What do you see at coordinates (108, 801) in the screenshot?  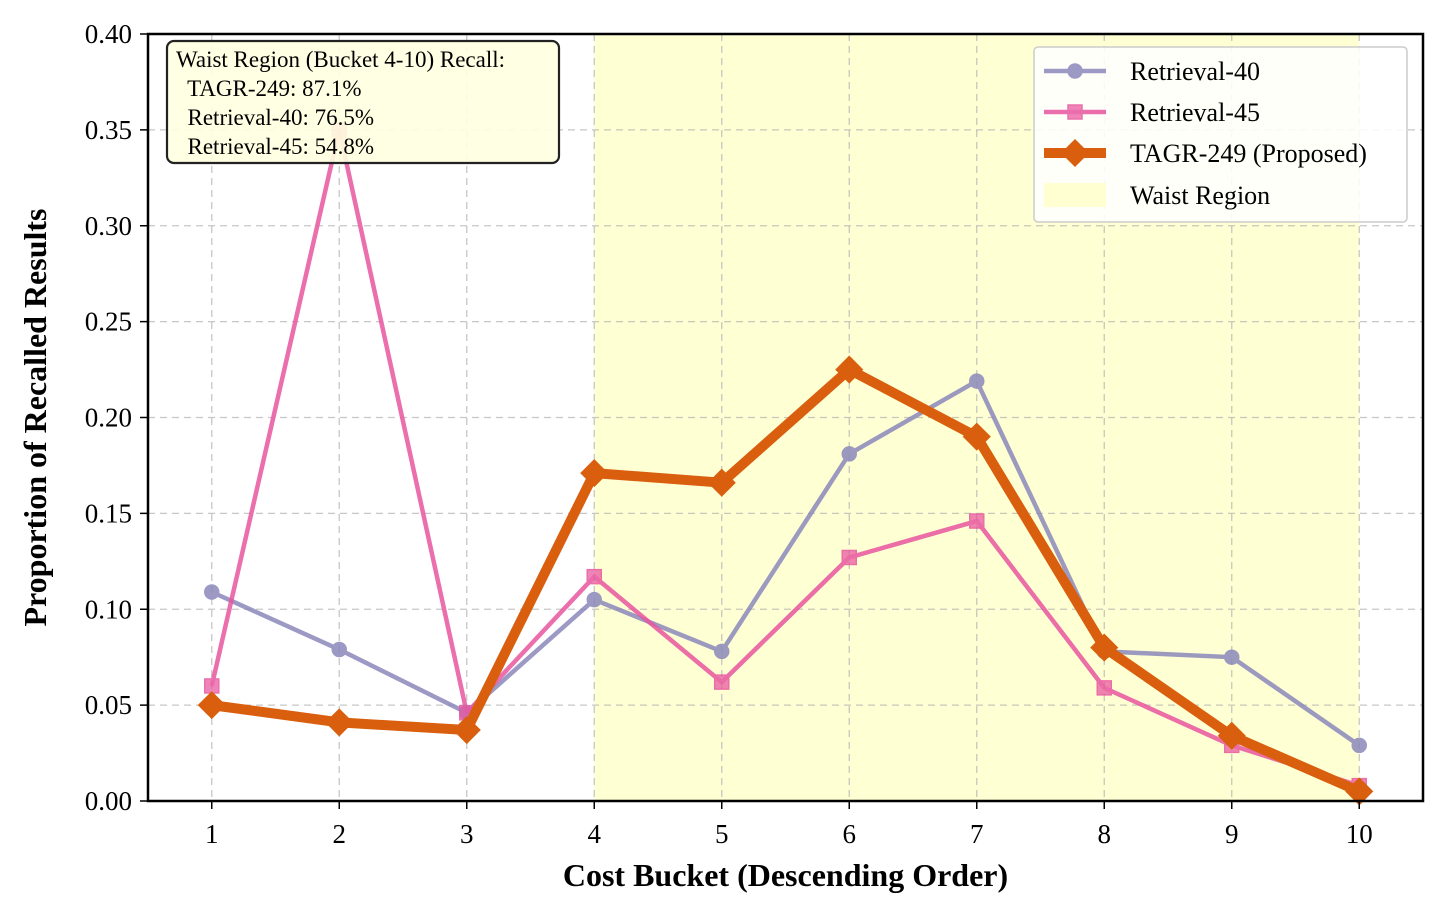 I see `y-tick-label: 0.00` at bounding box center [108, 801].